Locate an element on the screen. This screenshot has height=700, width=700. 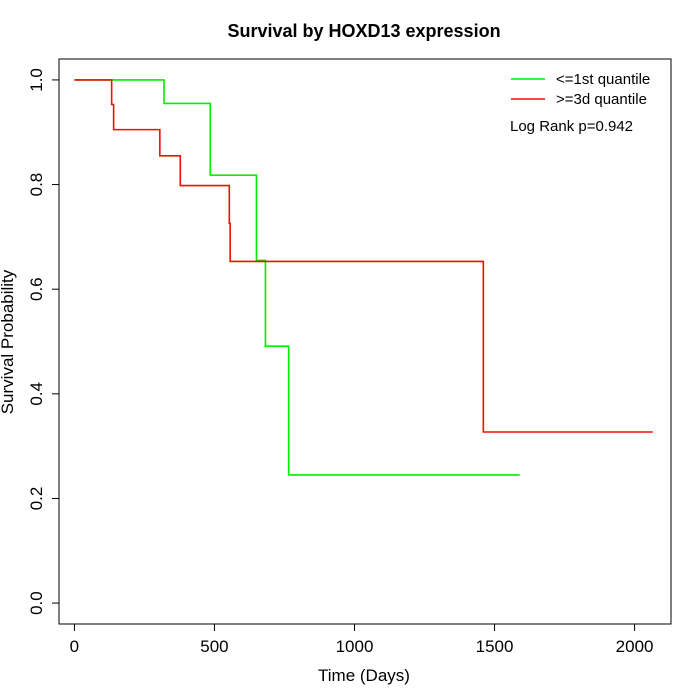
x-tick-label: 0 is located at coordinates (74, 646).